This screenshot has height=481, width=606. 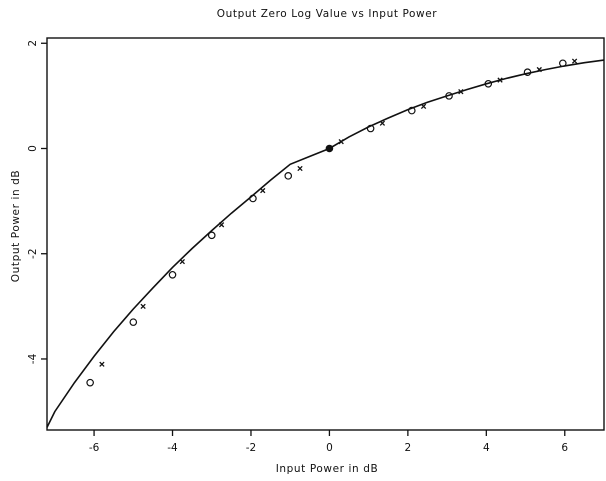 What do you see at coordinates (33, 253) in the screenshot?
I see `y-tick-label: -2` at bounding box center [33, 253].